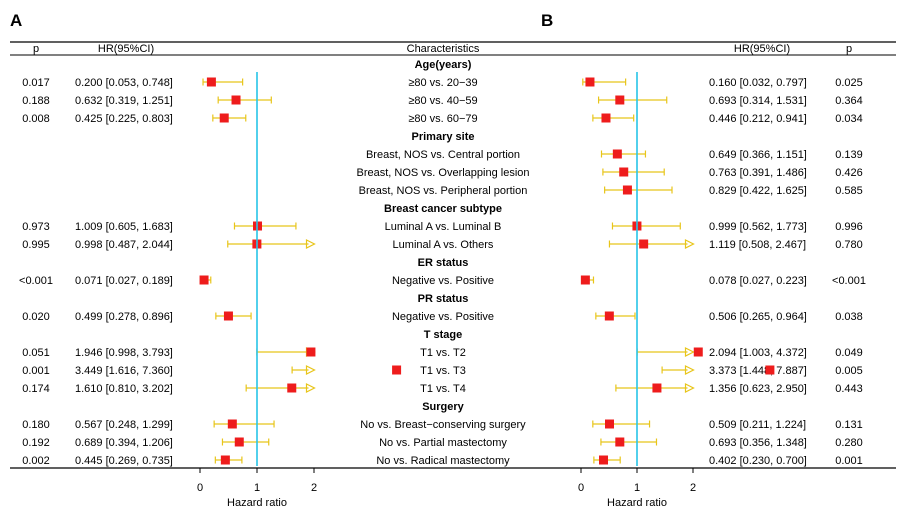  Describe the element at coordinates (443, 263) in the screenshot. I see `group-heading: ER status` at that location.